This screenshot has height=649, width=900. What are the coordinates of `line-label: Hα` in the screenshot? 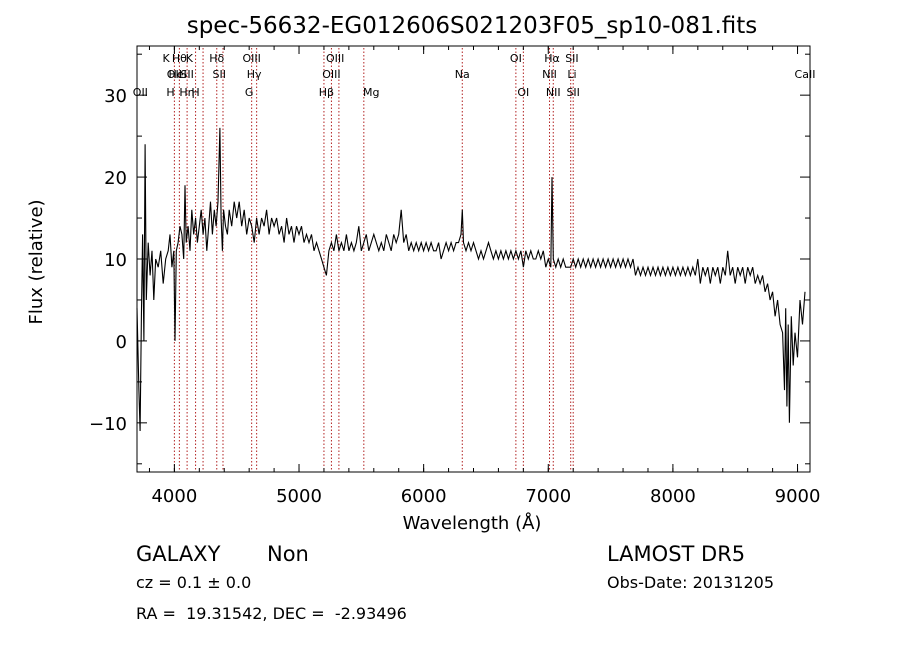 It's located at (552, 58).